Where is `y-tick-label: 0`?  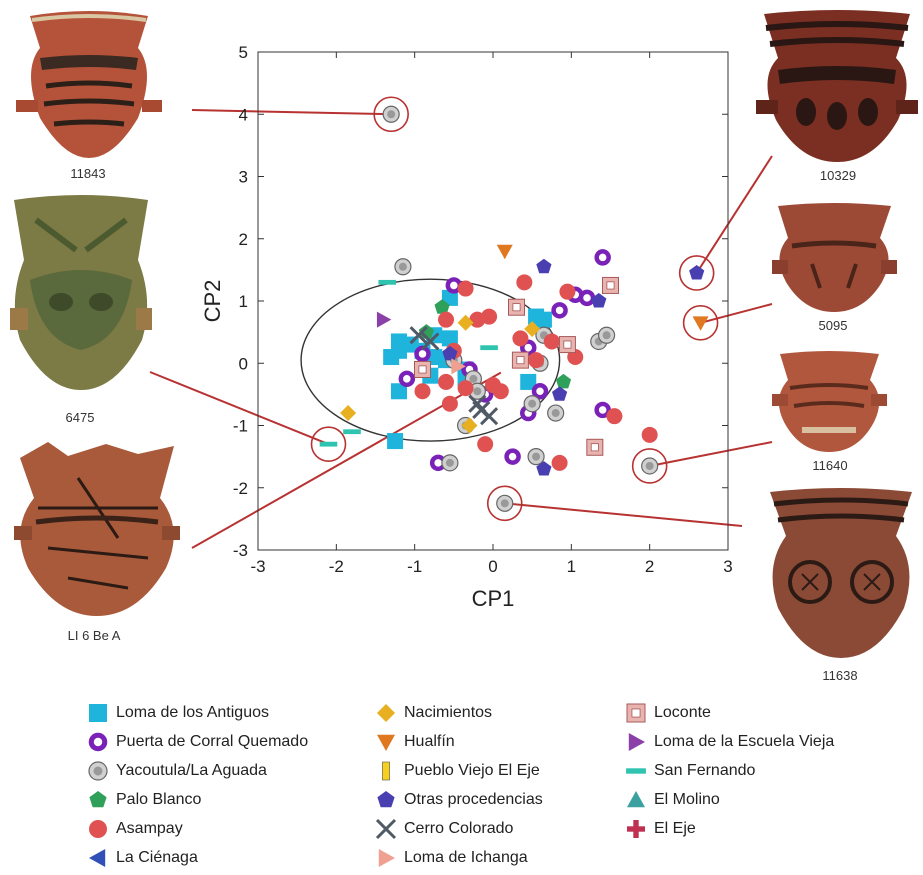
y-tick-label: 0 is located at coordinates (243, 363).